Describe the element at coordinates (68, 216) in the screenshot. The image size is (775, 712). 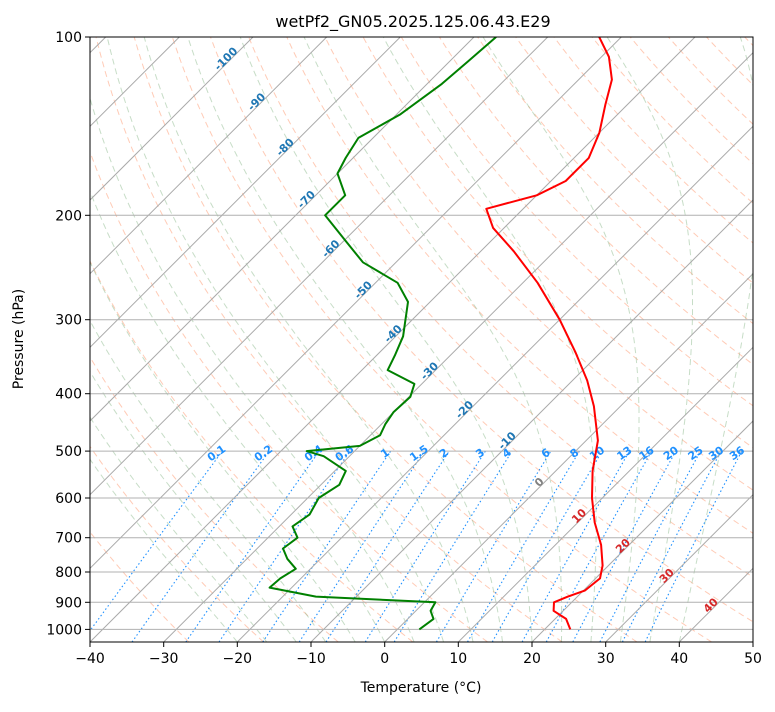
I see `y-tick-label: 200` at that location.